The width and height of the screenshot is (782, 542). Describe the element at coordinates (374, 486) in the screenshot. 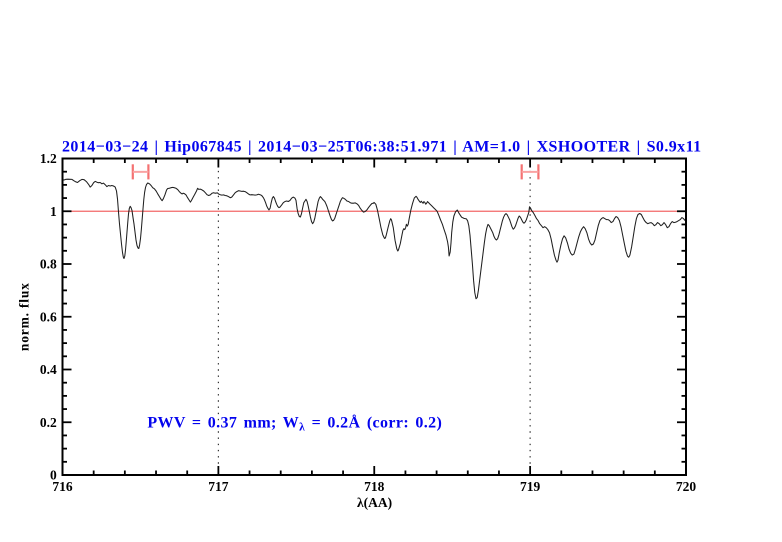

I see `svg-text: 718` at that location.